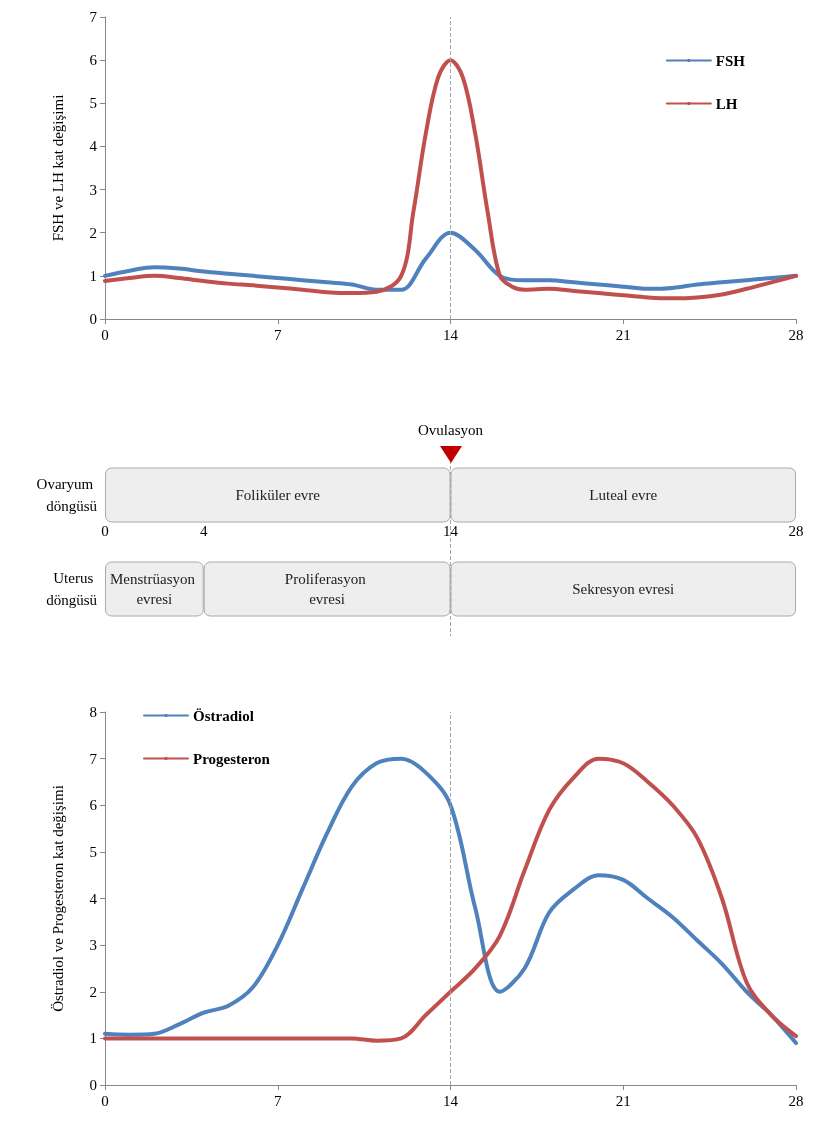 This screenshot has width=818, height=1124. I want to click on legend-label: Progesteron, so click(232, 758).